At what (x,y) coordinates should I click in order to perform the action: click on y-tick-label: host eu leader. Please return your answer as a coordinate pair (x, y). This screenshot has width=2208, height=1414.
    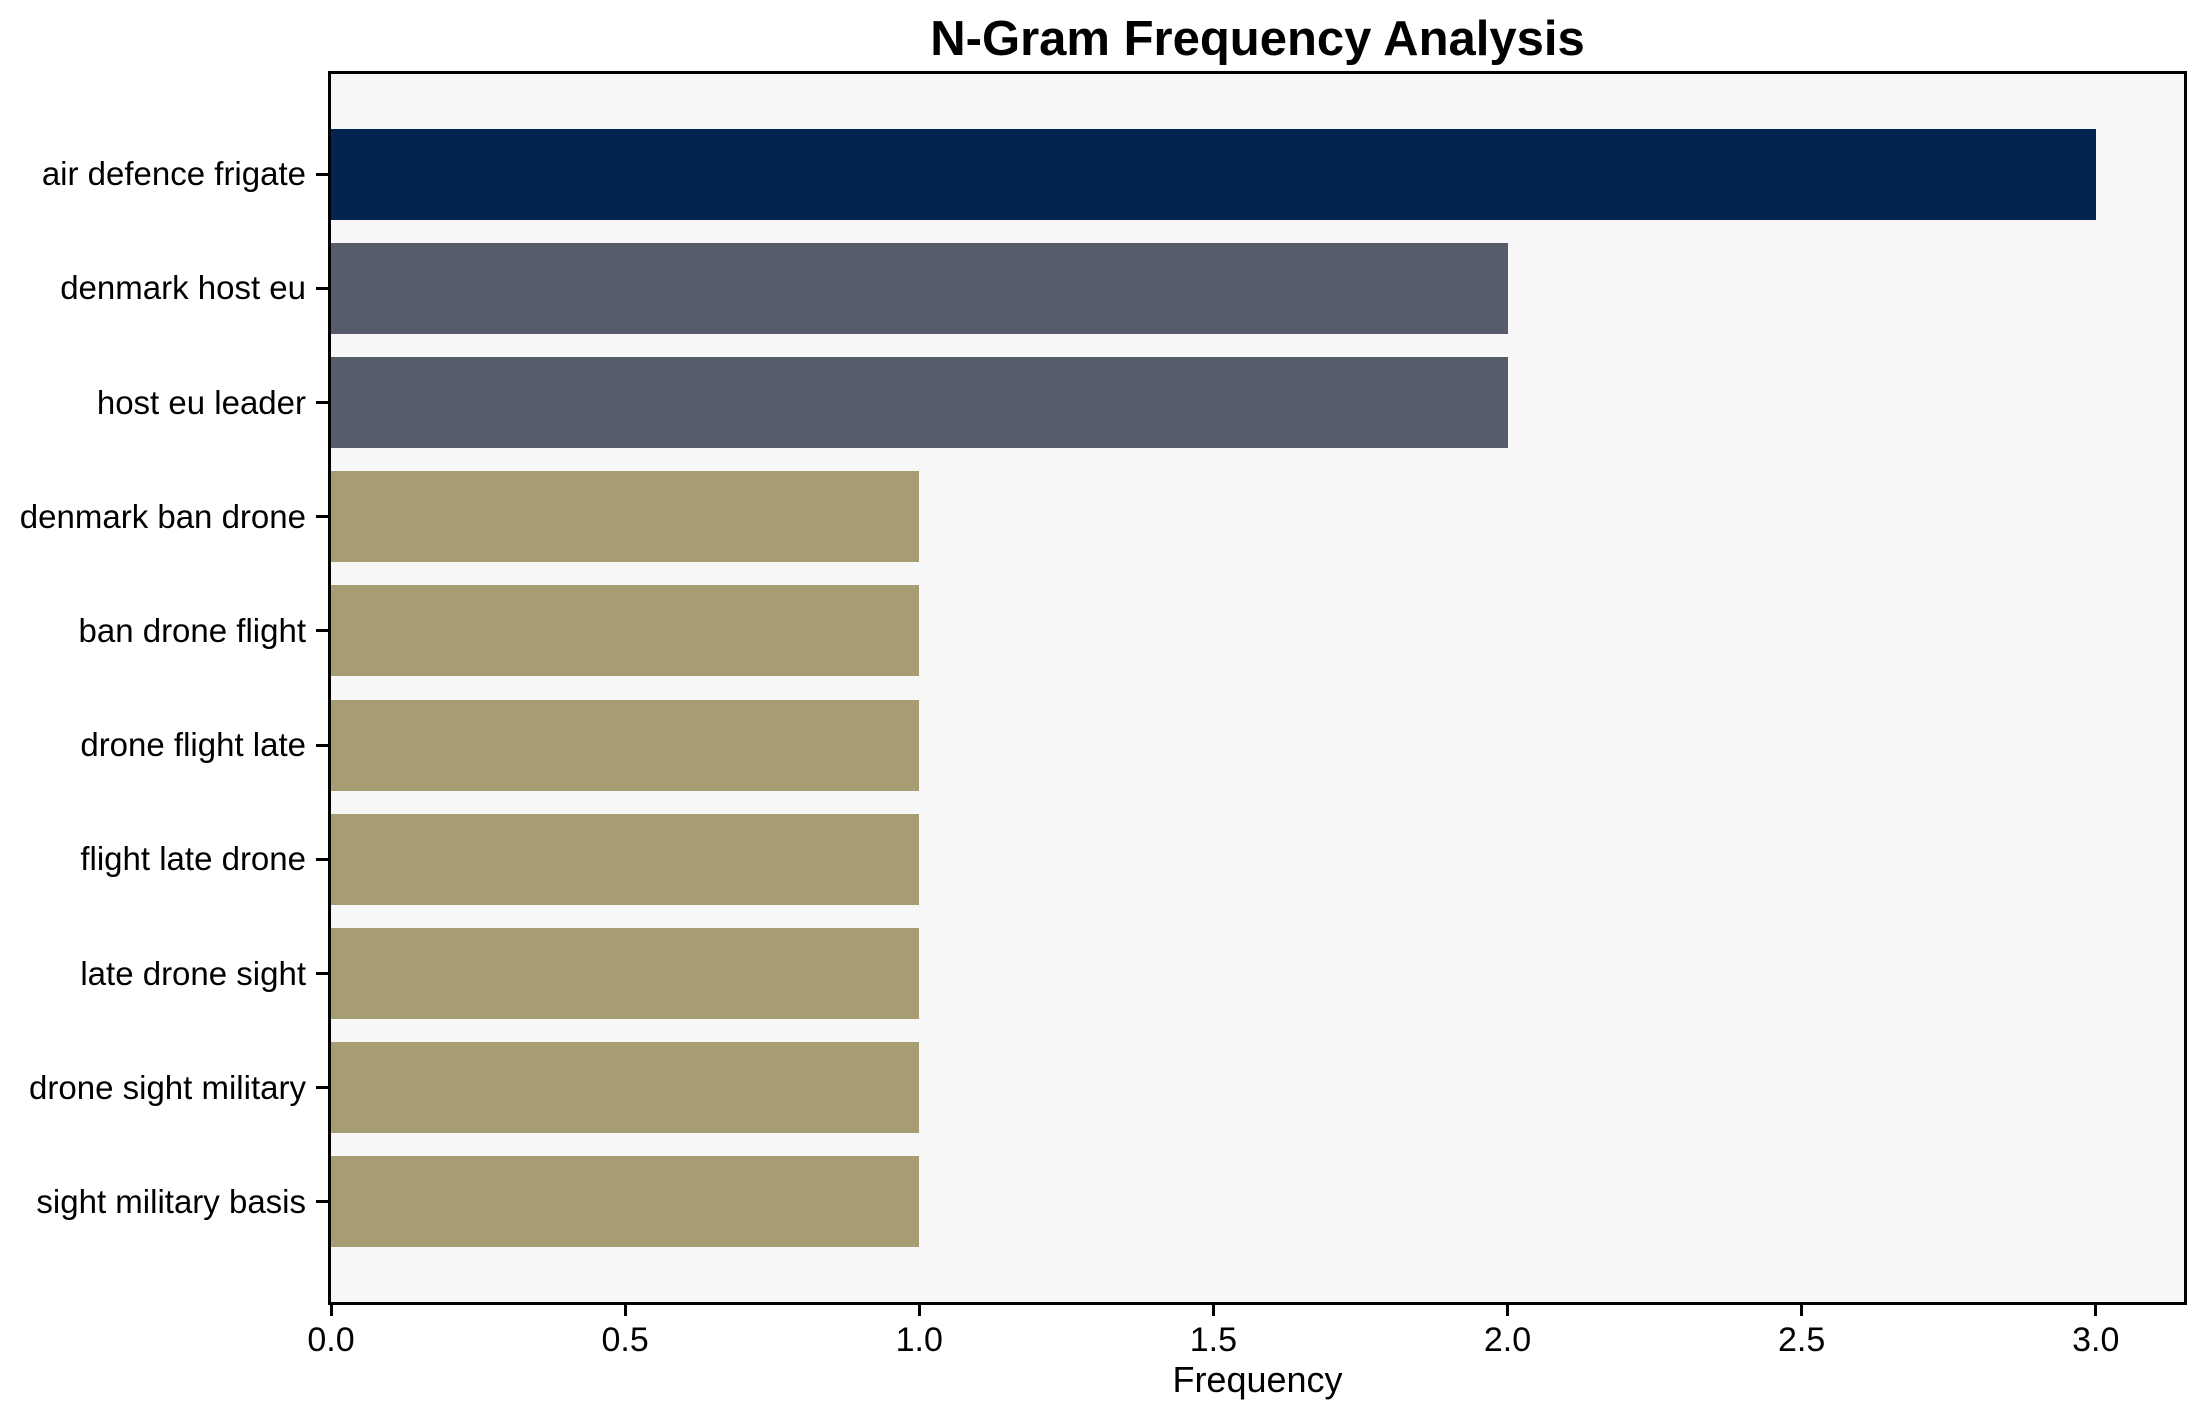
    Looking at the image, I should click on (201, 402).